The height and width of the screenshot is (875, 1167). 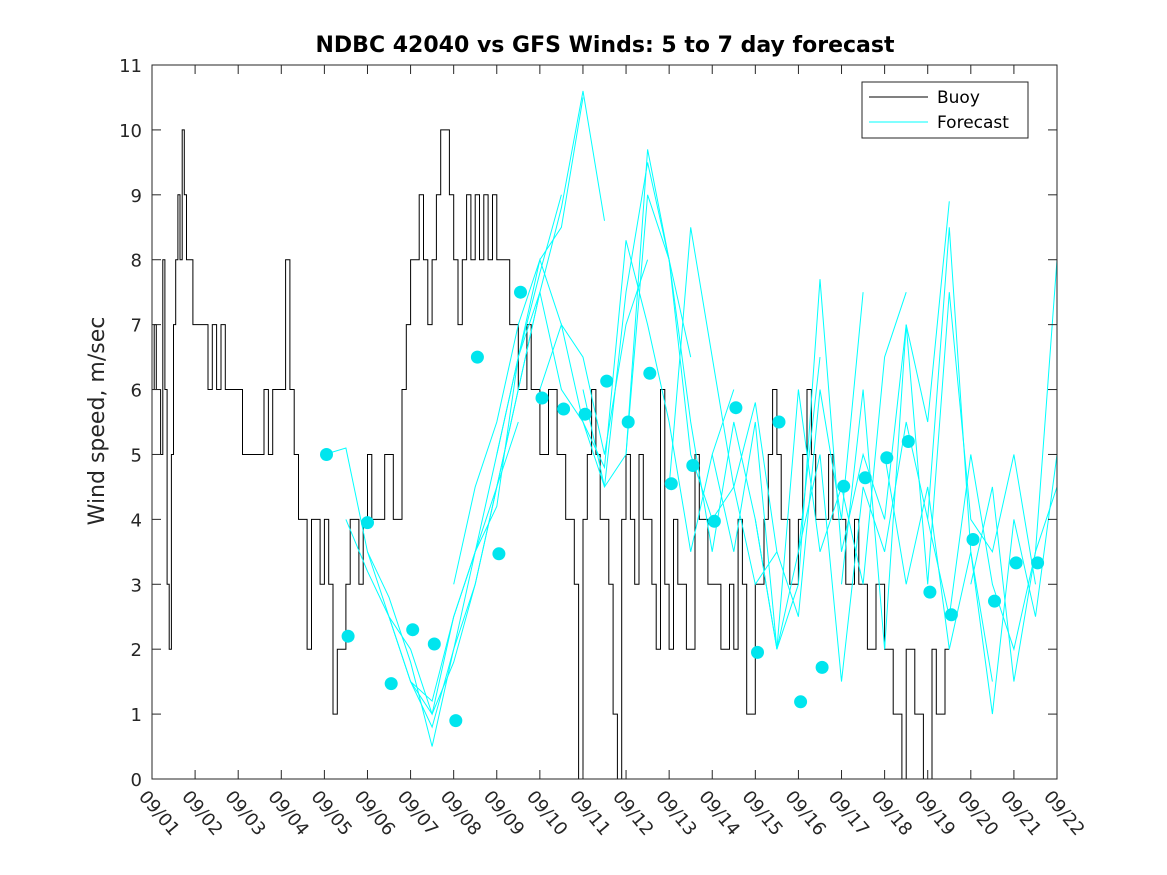 What do you see at coordinates (136, 326) in the screenshot?
I see `y-tick-label: 7` at bounding box center [136, 326].